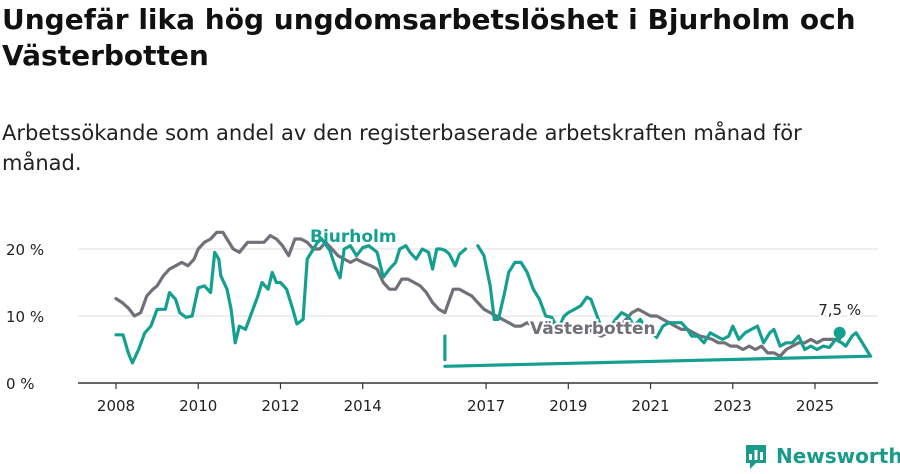  Describe the element at coordinates (839, 310) in the screenshot. I see `end-value-label: 7,5 %` at that location.